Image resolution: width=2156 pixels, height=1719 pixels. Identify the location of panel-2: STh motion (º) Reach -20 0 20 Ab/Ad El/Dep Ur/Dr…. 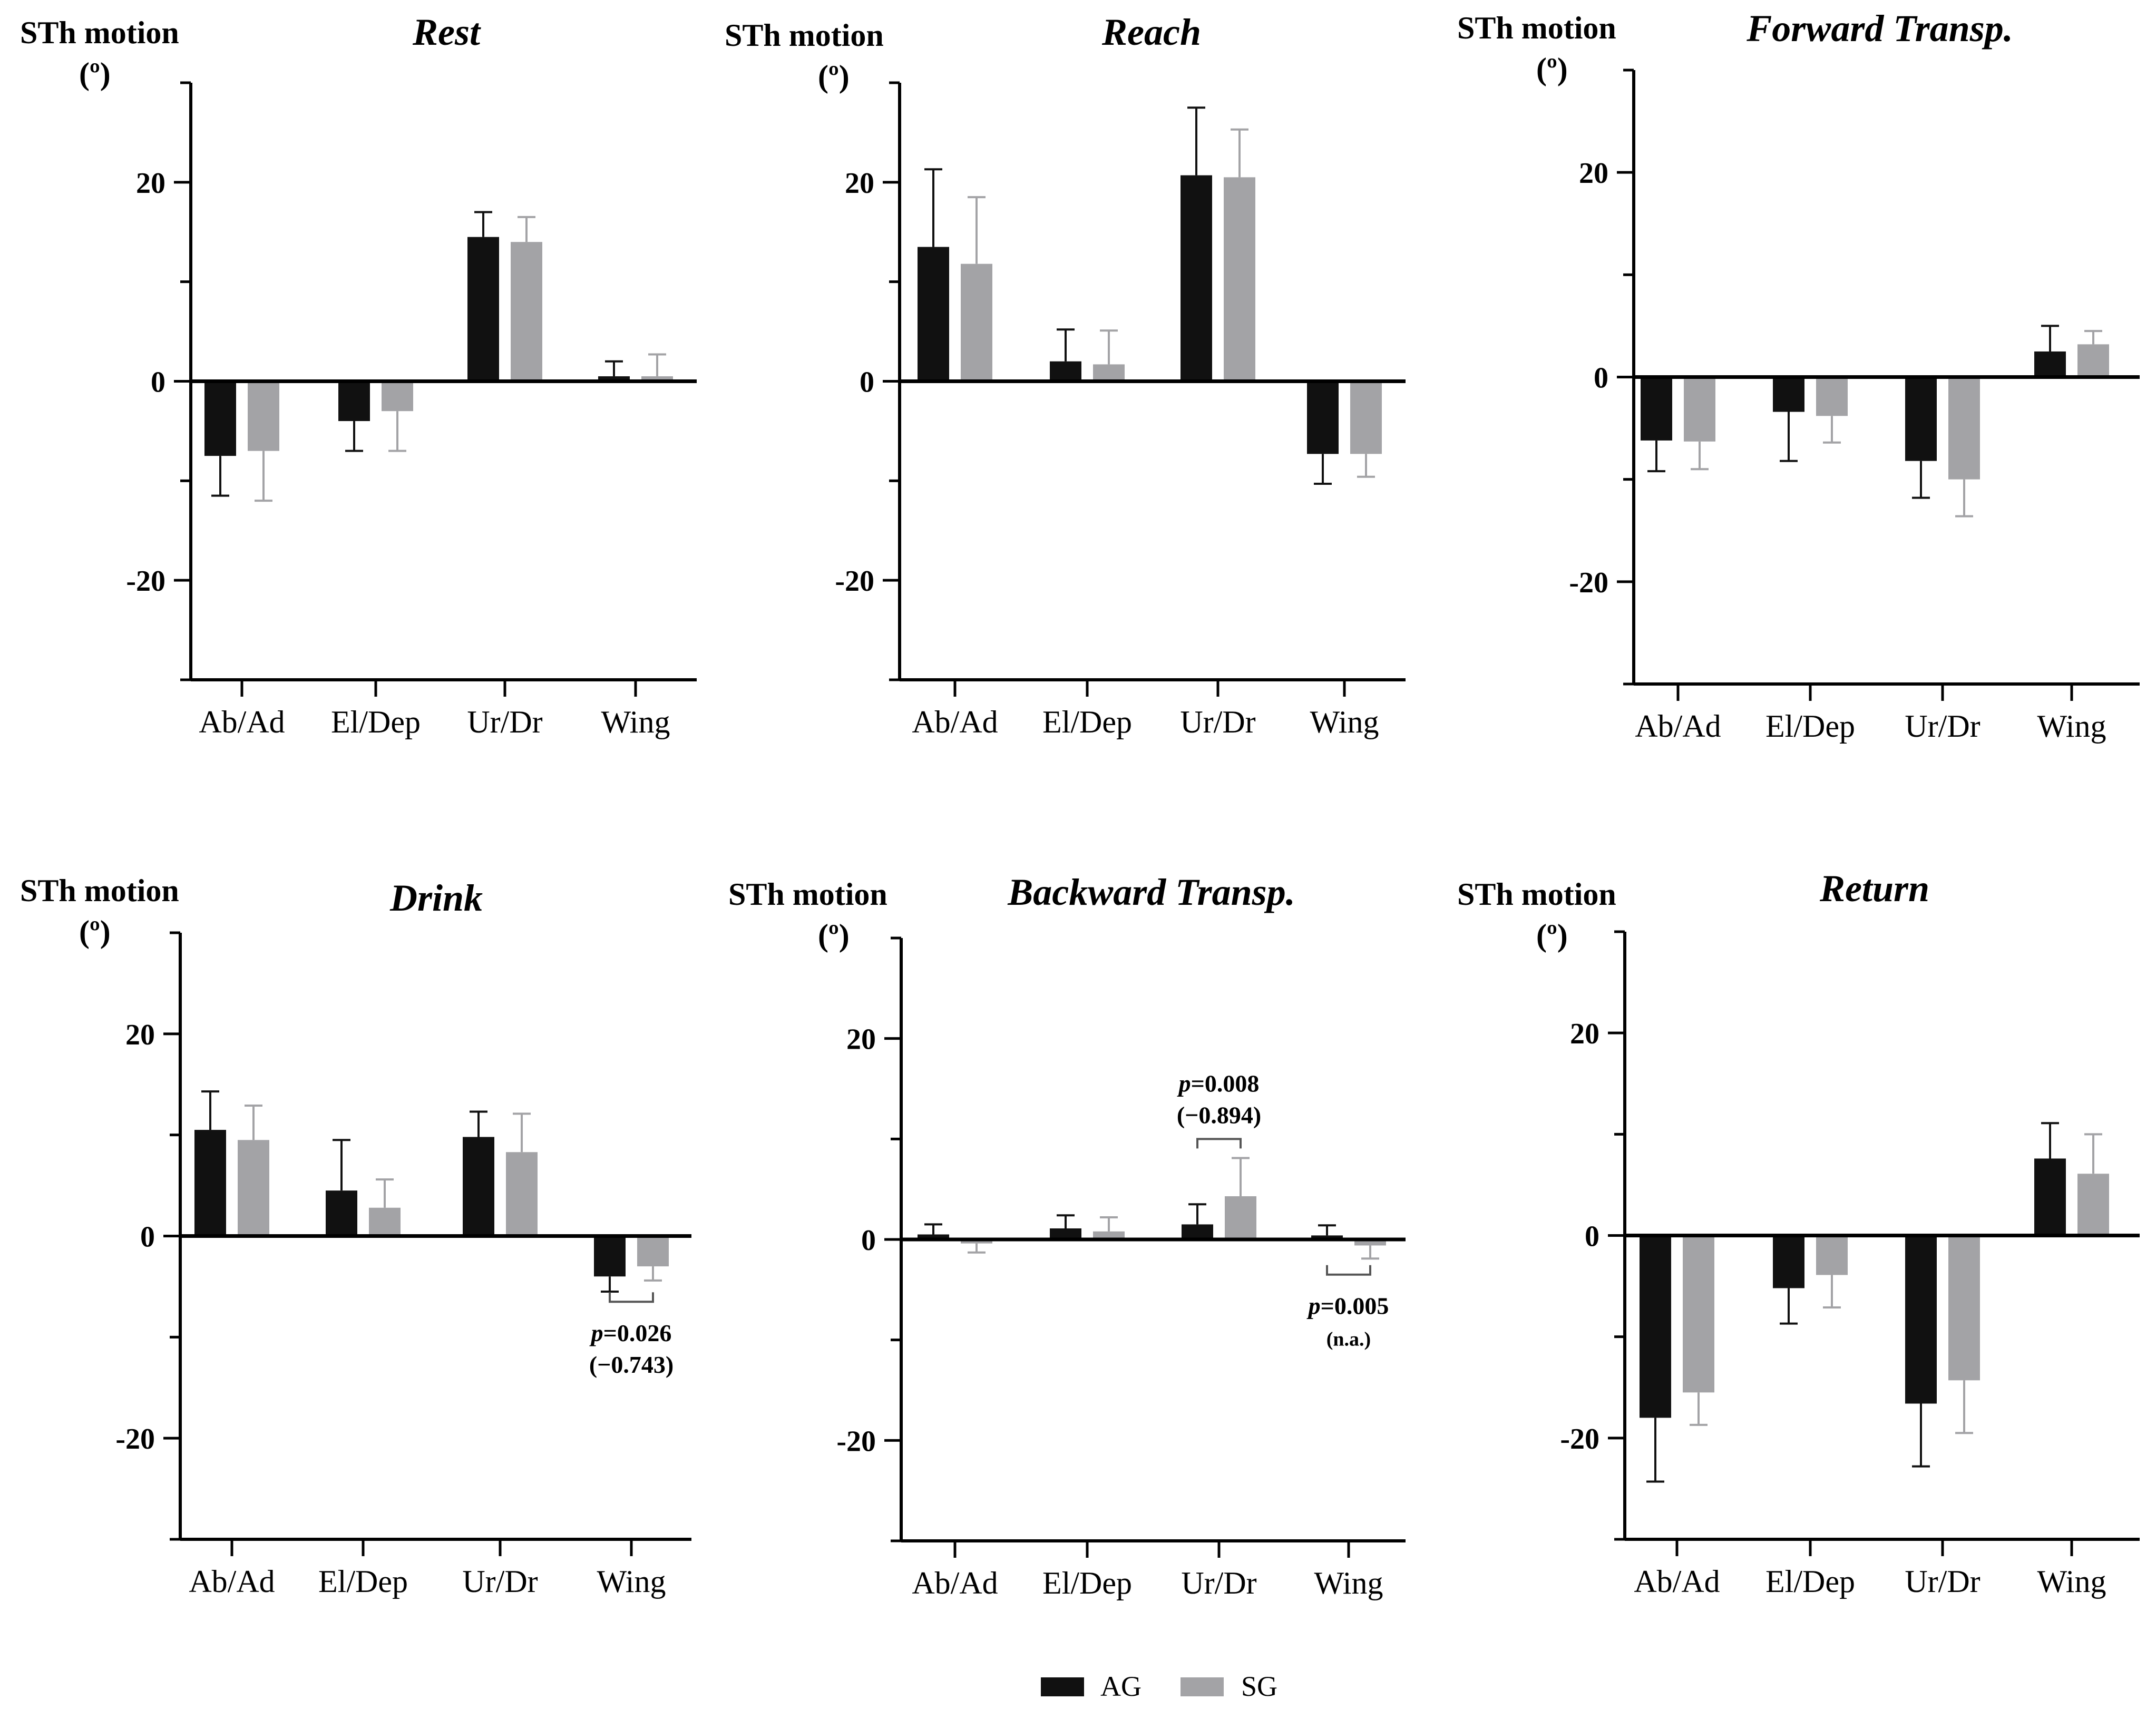
(1065, 375).